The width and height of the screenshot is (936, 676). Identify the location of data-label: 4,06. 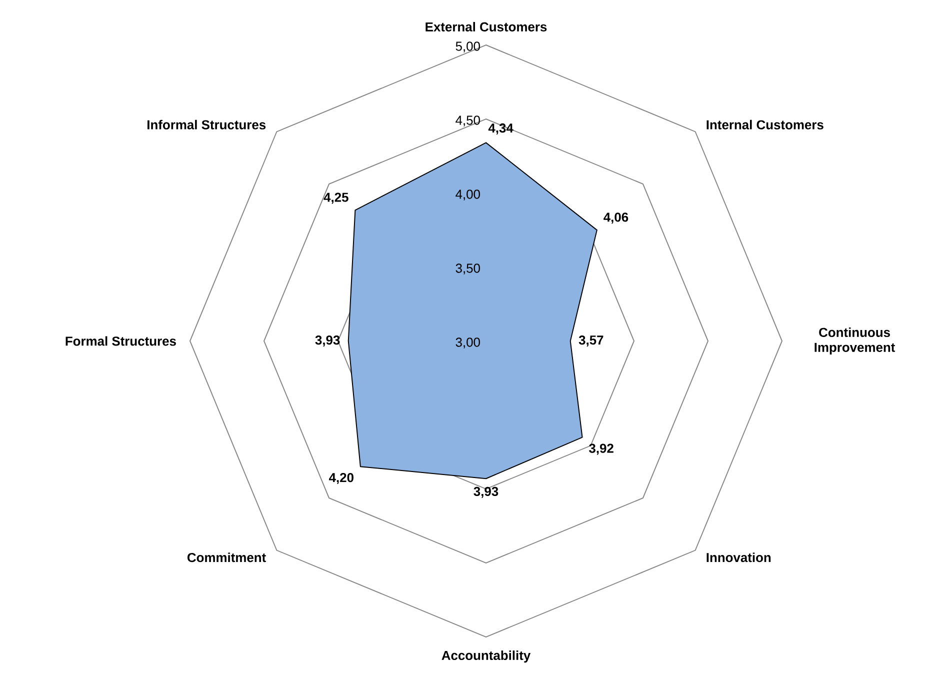
(616, 218).